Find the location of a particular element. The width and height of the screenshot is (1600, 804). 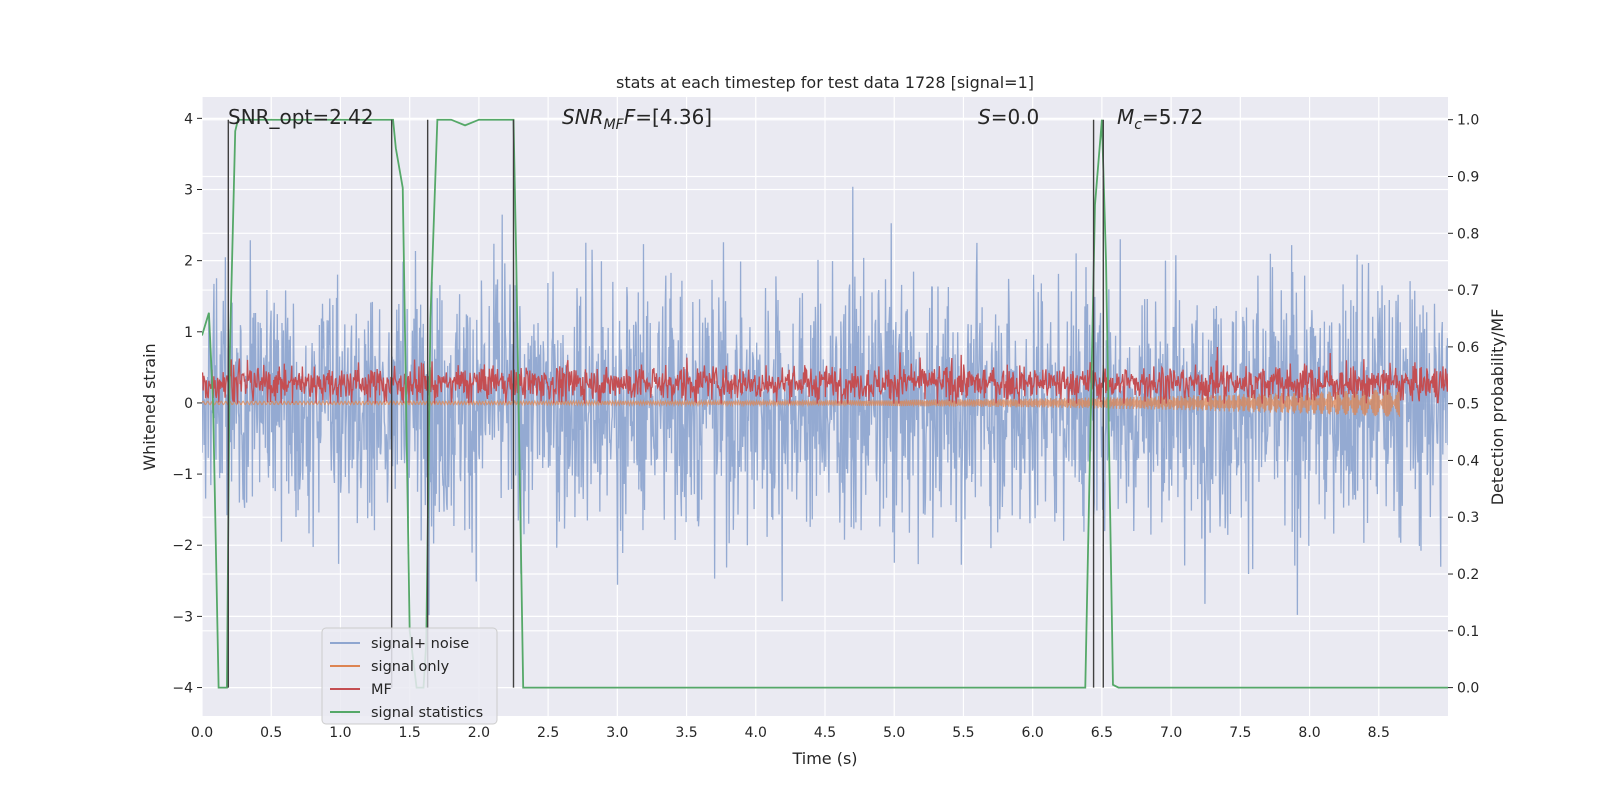

y-right-tick-label: 0.6 is located at coordinates (1468, 348).